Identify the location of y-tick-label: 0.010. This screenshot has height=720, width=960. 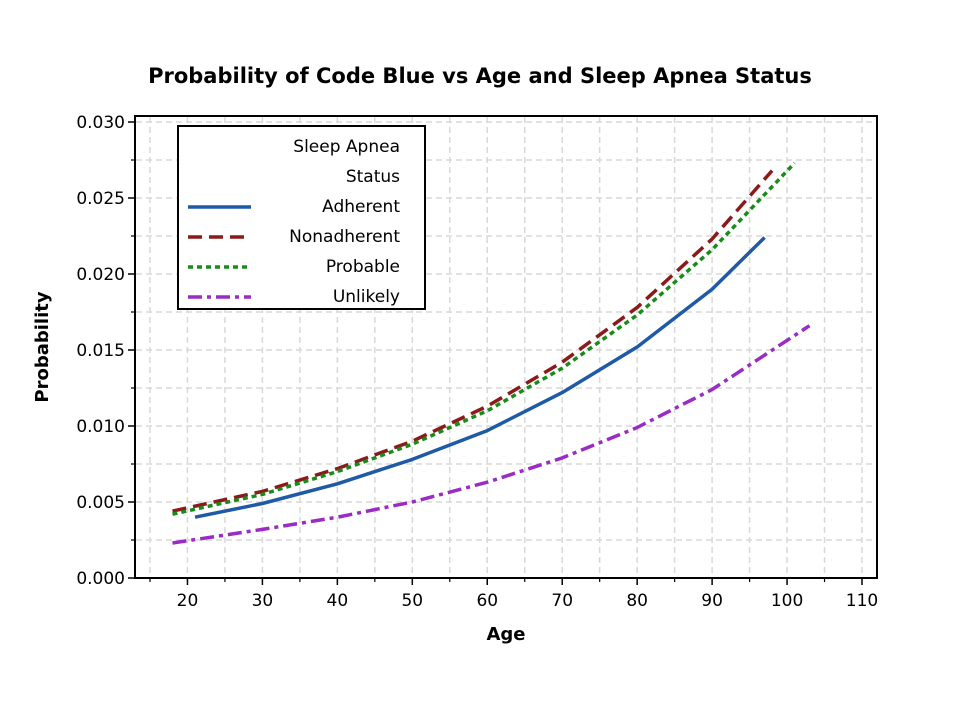
(100, 427).